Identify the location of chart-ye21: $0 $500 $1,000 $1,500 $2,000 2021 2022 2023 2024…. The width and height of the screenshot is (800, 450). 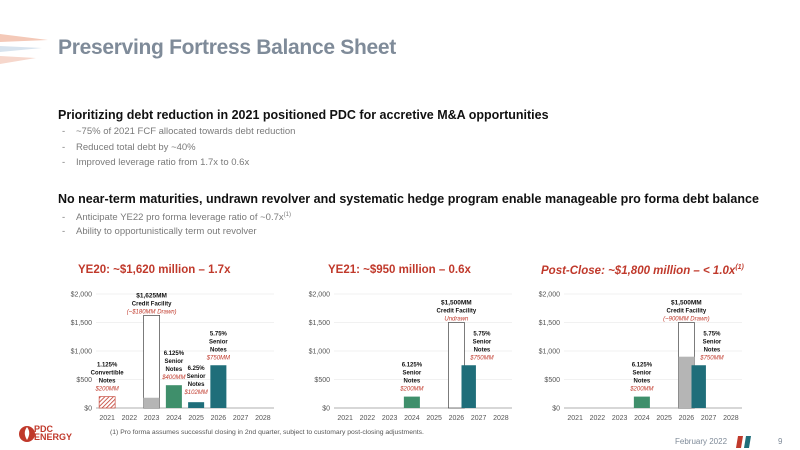
(410, 357).